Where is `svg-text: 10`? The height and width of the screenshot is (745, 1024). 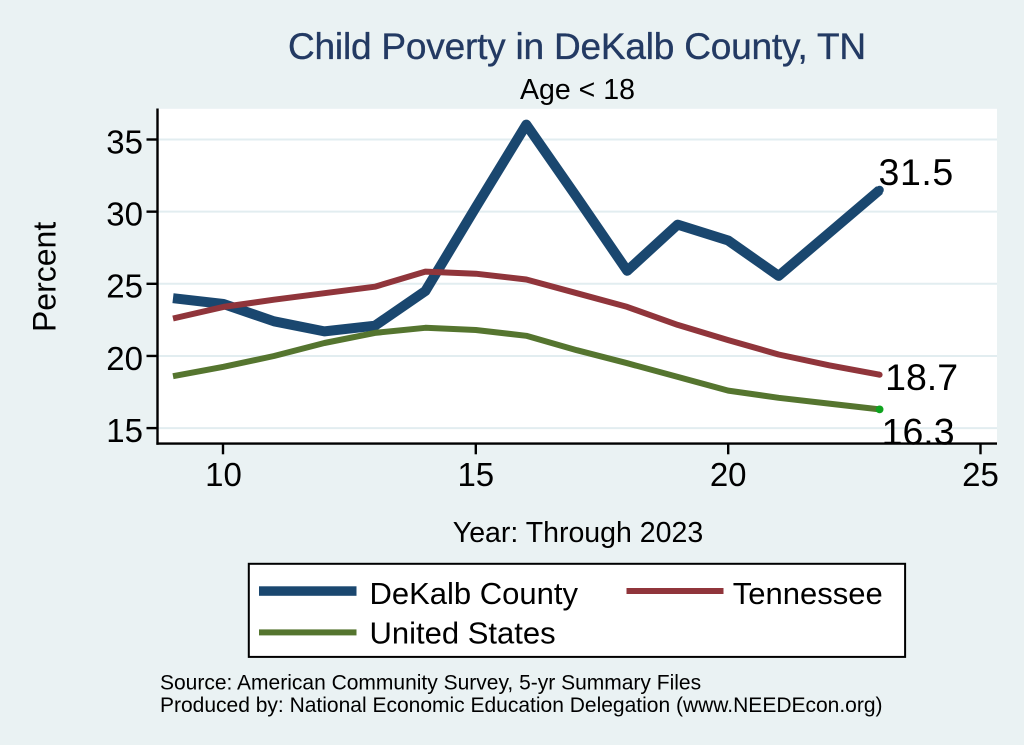
svg-text: 10 is located at coordinates (223, 474).